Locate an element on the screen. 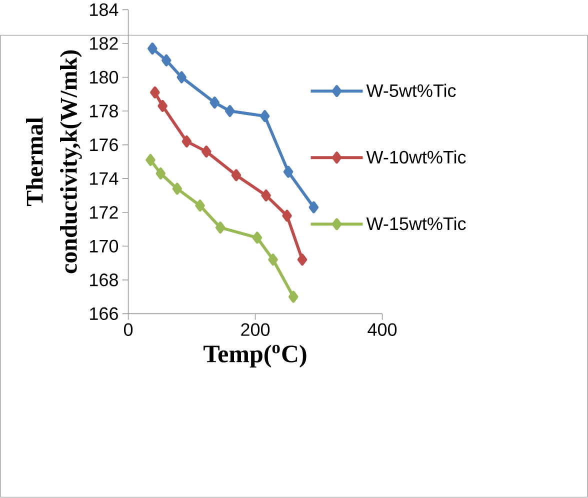 This screenshot has height=498, width=588. x-axis-title: Temp($^{o}$C) is located at coordinates (255, 356).